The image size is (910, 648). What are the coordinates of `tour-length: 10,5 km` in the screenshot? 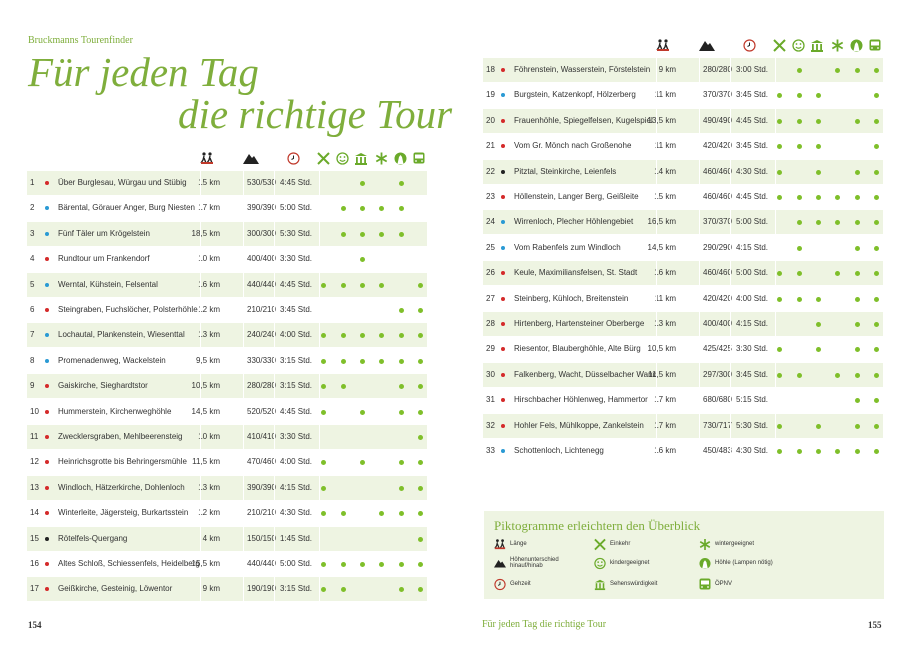 It's located at (205, 386).